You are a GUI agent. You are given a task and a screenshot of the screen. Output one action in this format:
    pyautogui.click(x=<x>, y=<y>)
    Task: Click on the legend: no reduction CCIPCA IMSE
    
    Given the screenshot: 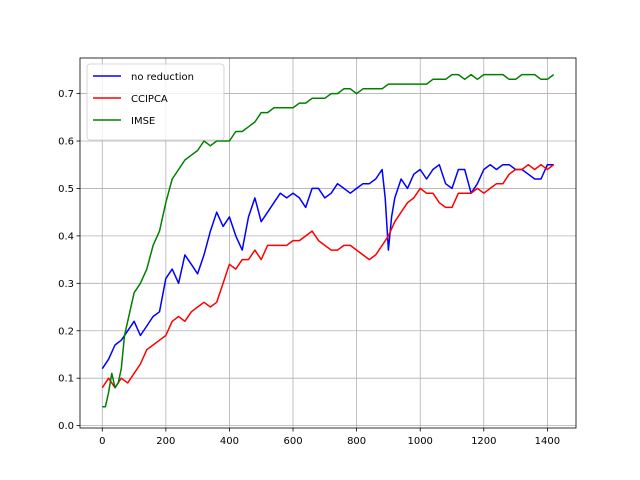 What is the action you would take?
    pyautogui.click(x=155, y=102)
    